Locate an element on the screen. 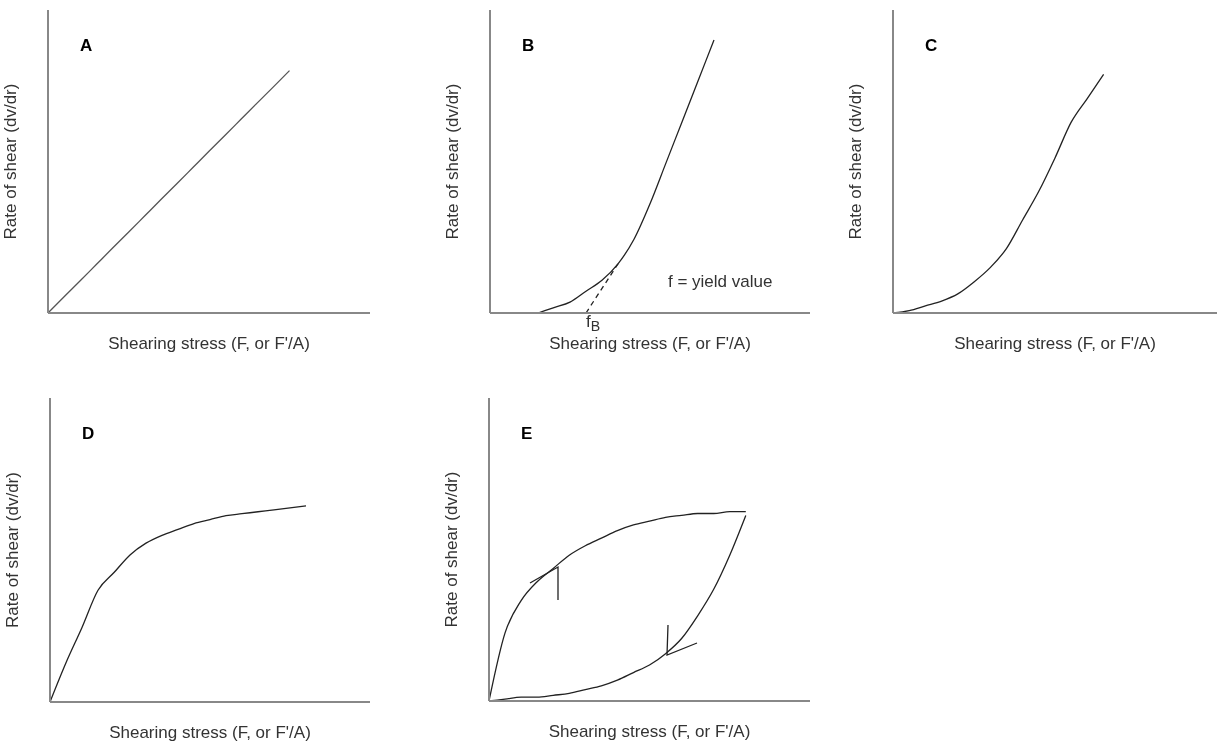 This screenshot has height=747, width=1229. chart-title: B is located at coordinates (528, 46).